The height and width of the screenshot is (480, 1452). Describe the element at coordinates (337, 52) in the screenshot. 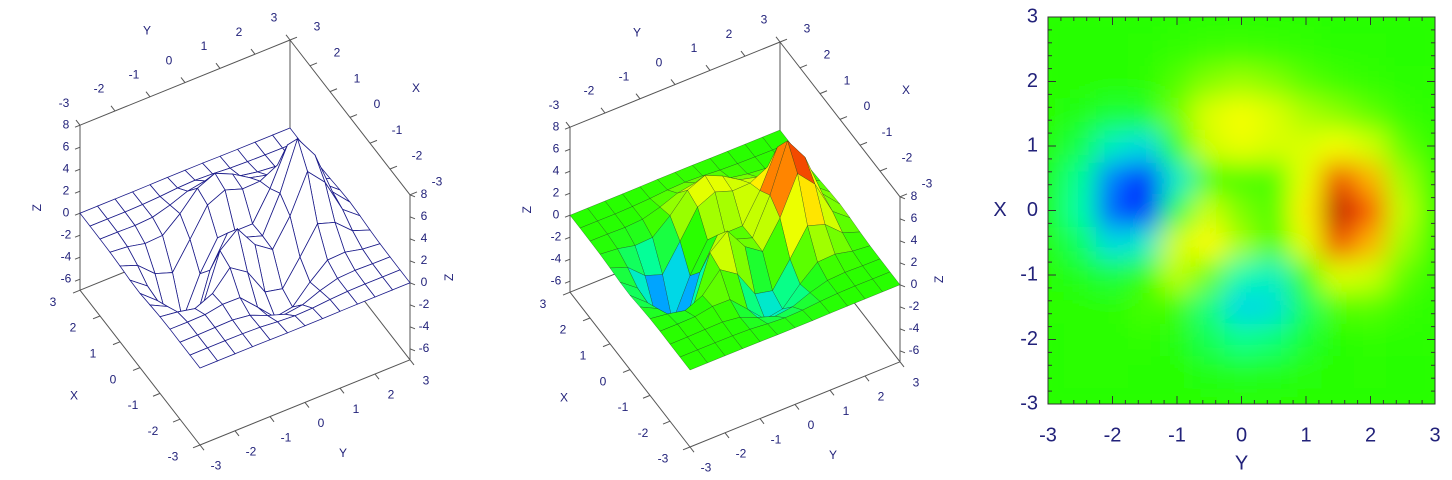

I see `x-tick-label: 2` at that location.